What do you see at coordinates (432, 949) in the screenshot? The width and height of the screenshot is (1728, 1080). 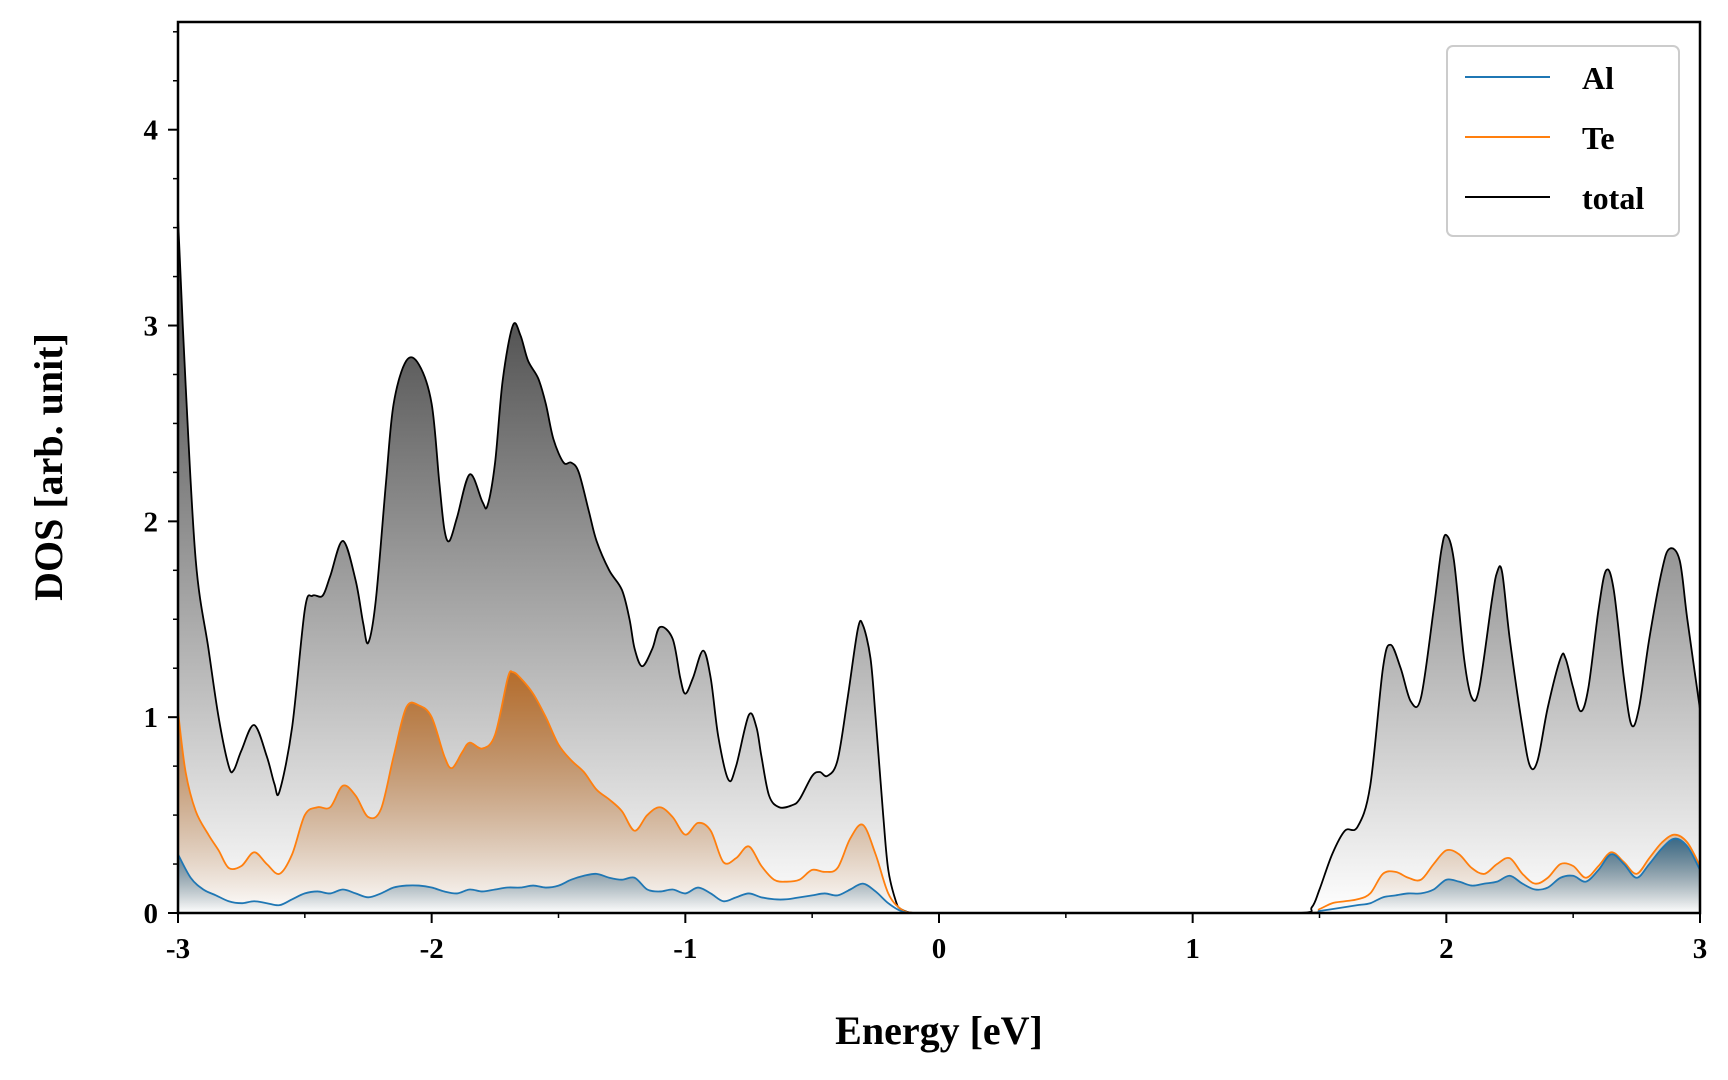 I see `x-tick-label: -2` at bounding box center [432, 949].